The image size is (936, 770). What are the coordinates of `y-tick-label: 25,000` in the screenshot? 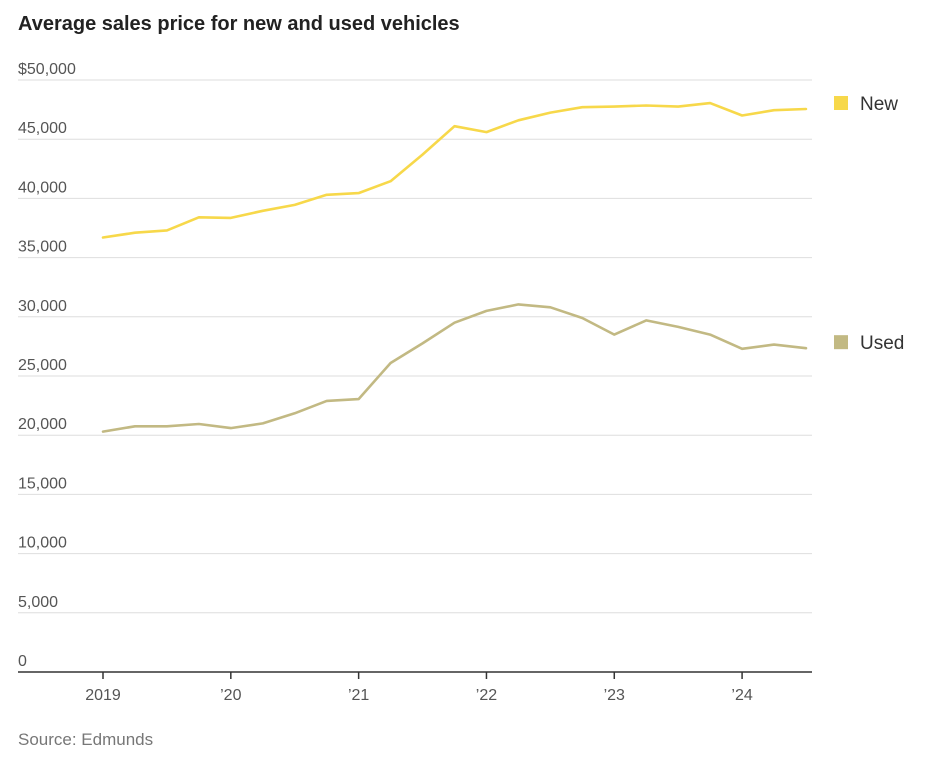 It's located at (42, 365).